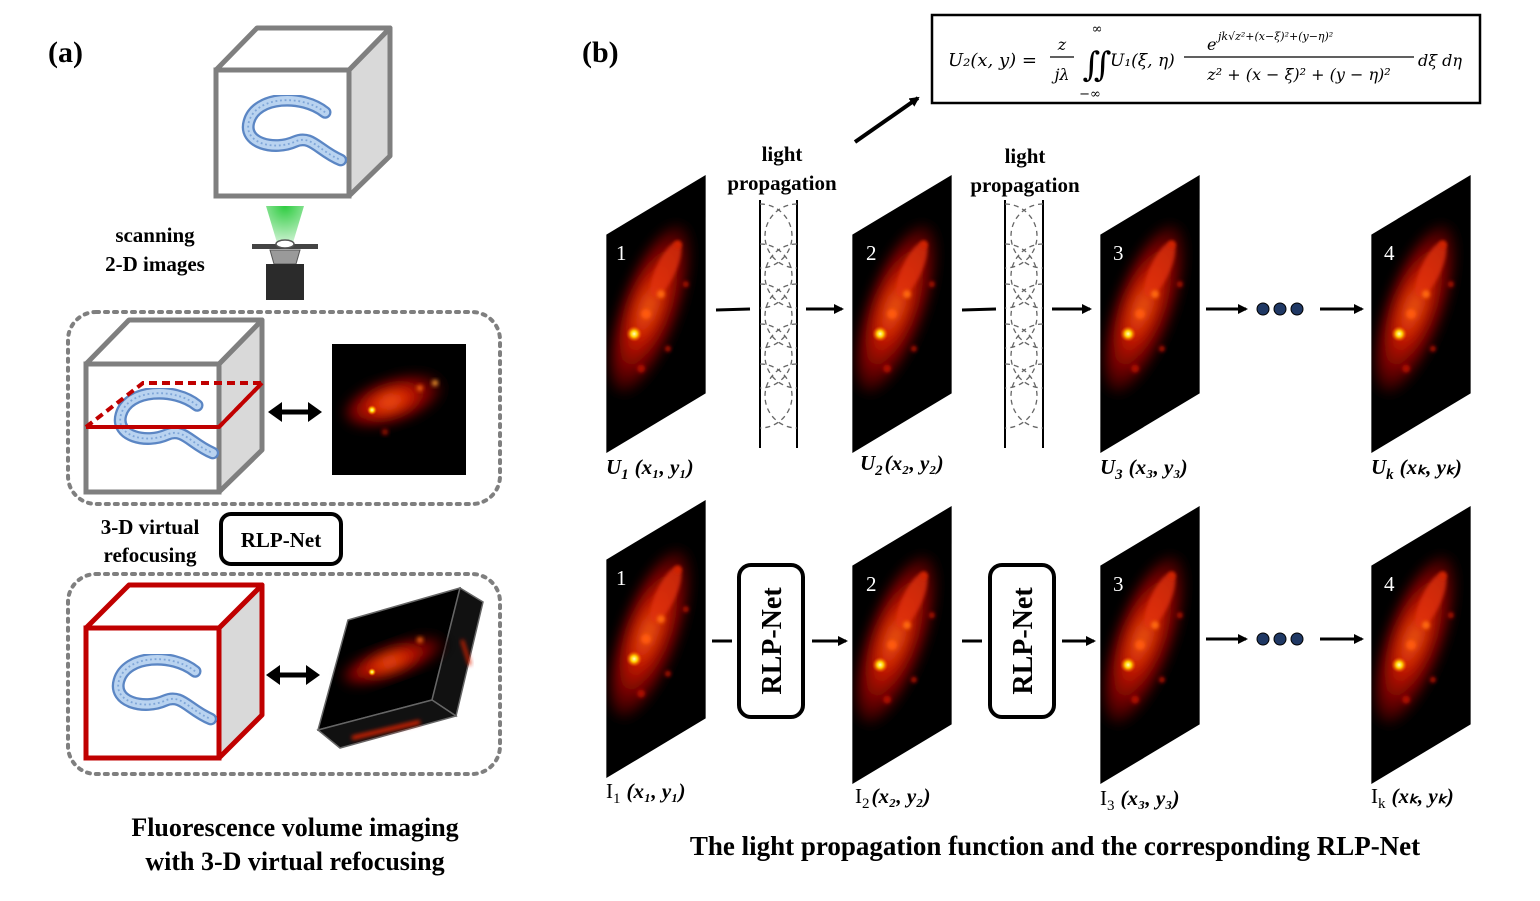  What do you see at coordinates (1118, 584) in the screenshot?
I see `slice-number-bottom-3: 3` at bounding box center [1118, 584].